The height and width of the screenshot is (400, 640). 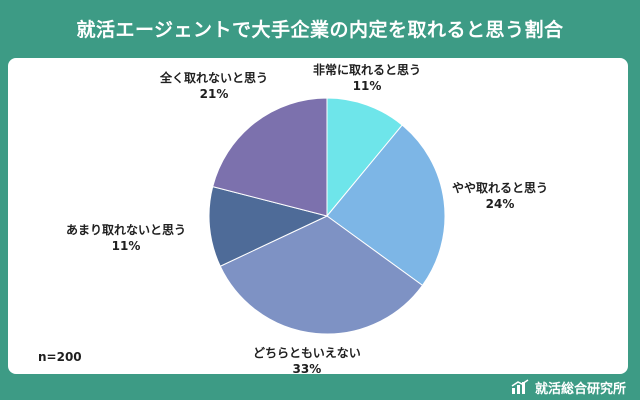 I want to click on brand-logo: 就活総合研究所, so click(x=568, y=387).